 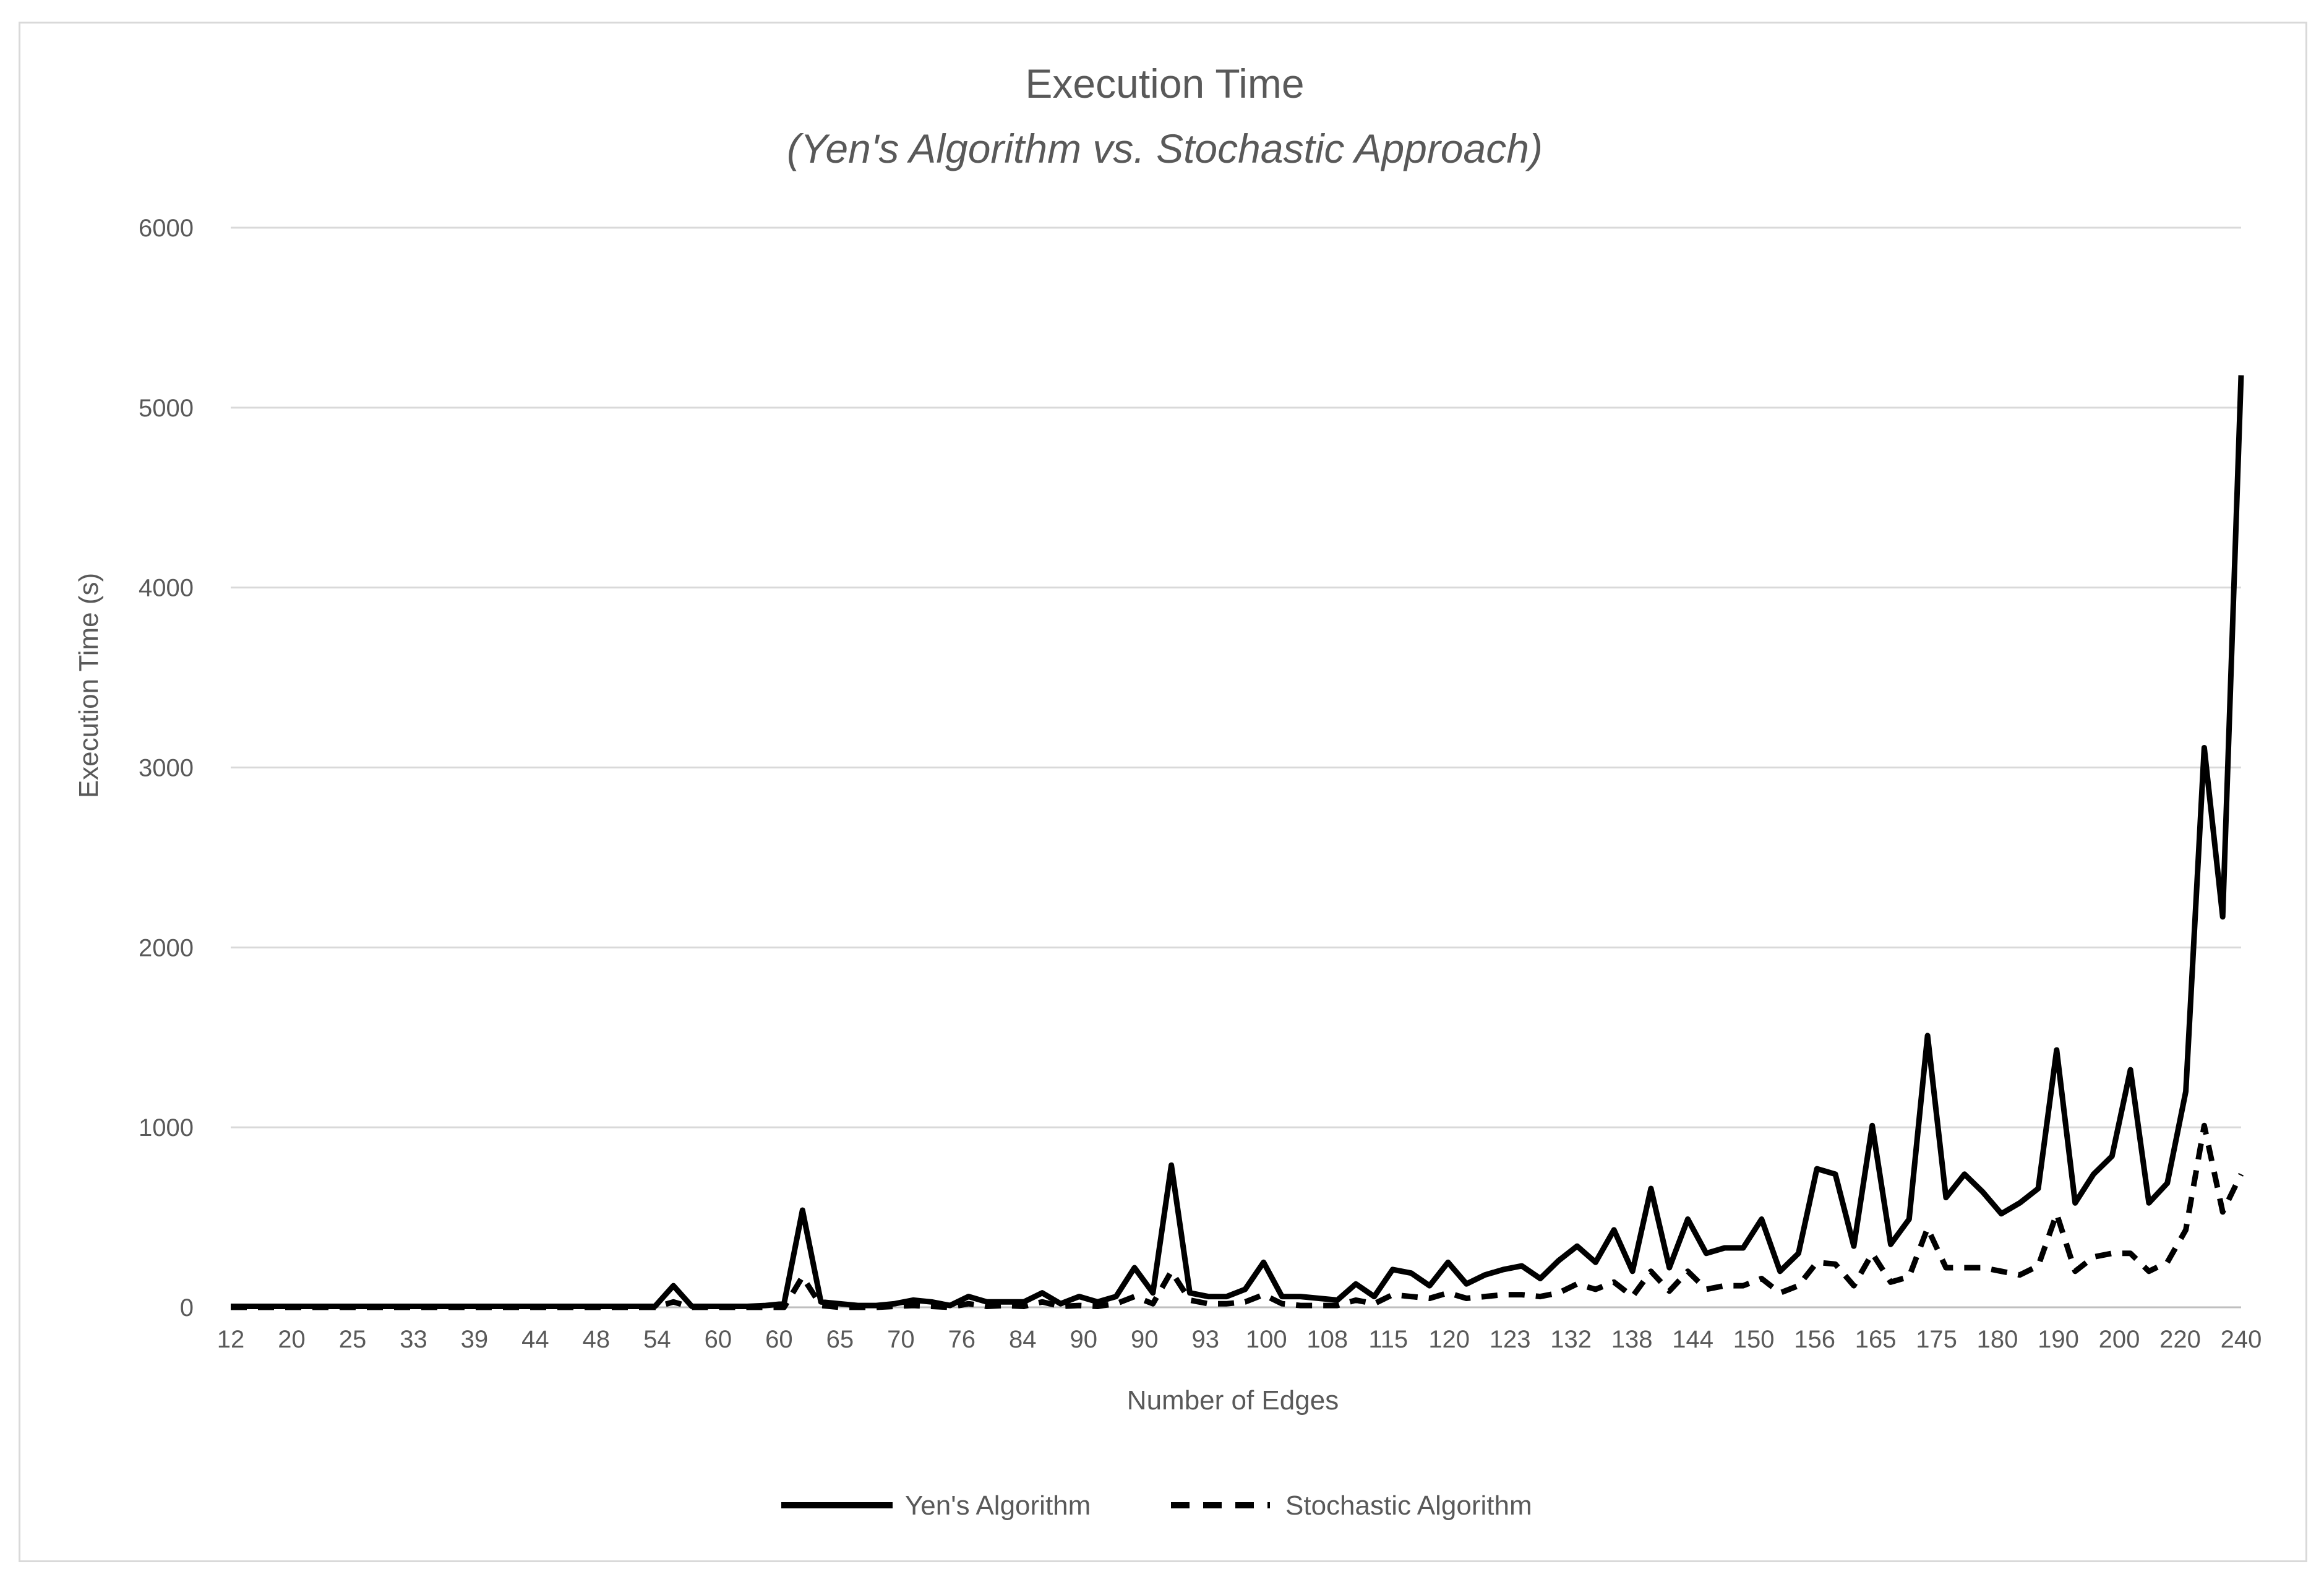 I want to click on x-tick-label: 33, so click(x=414, y=1339).